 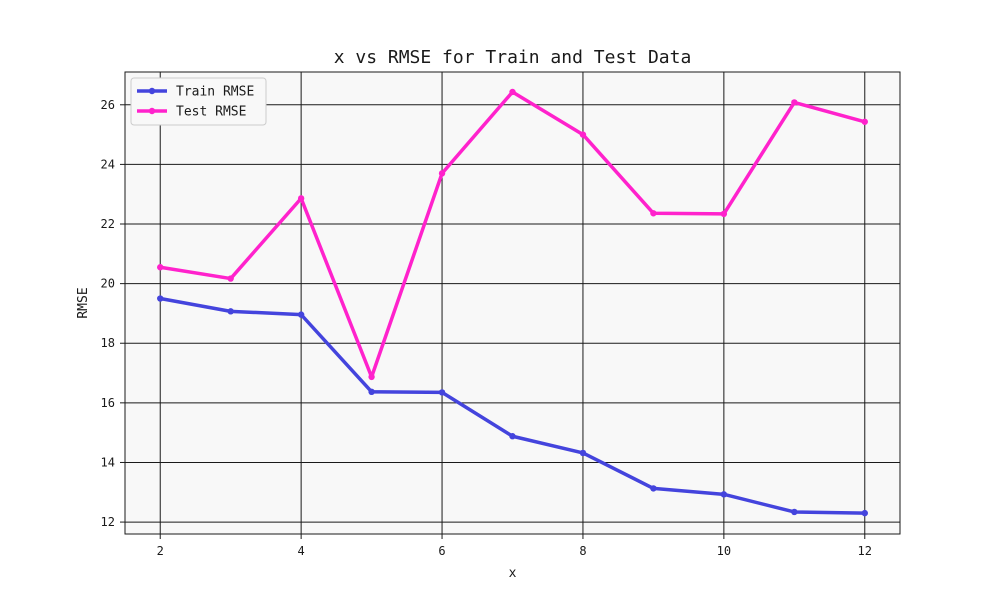 What do you see at coordinates (513, 573) in the screenshot?
I see `x-axis-label: x` at bounding box center [513, 573].